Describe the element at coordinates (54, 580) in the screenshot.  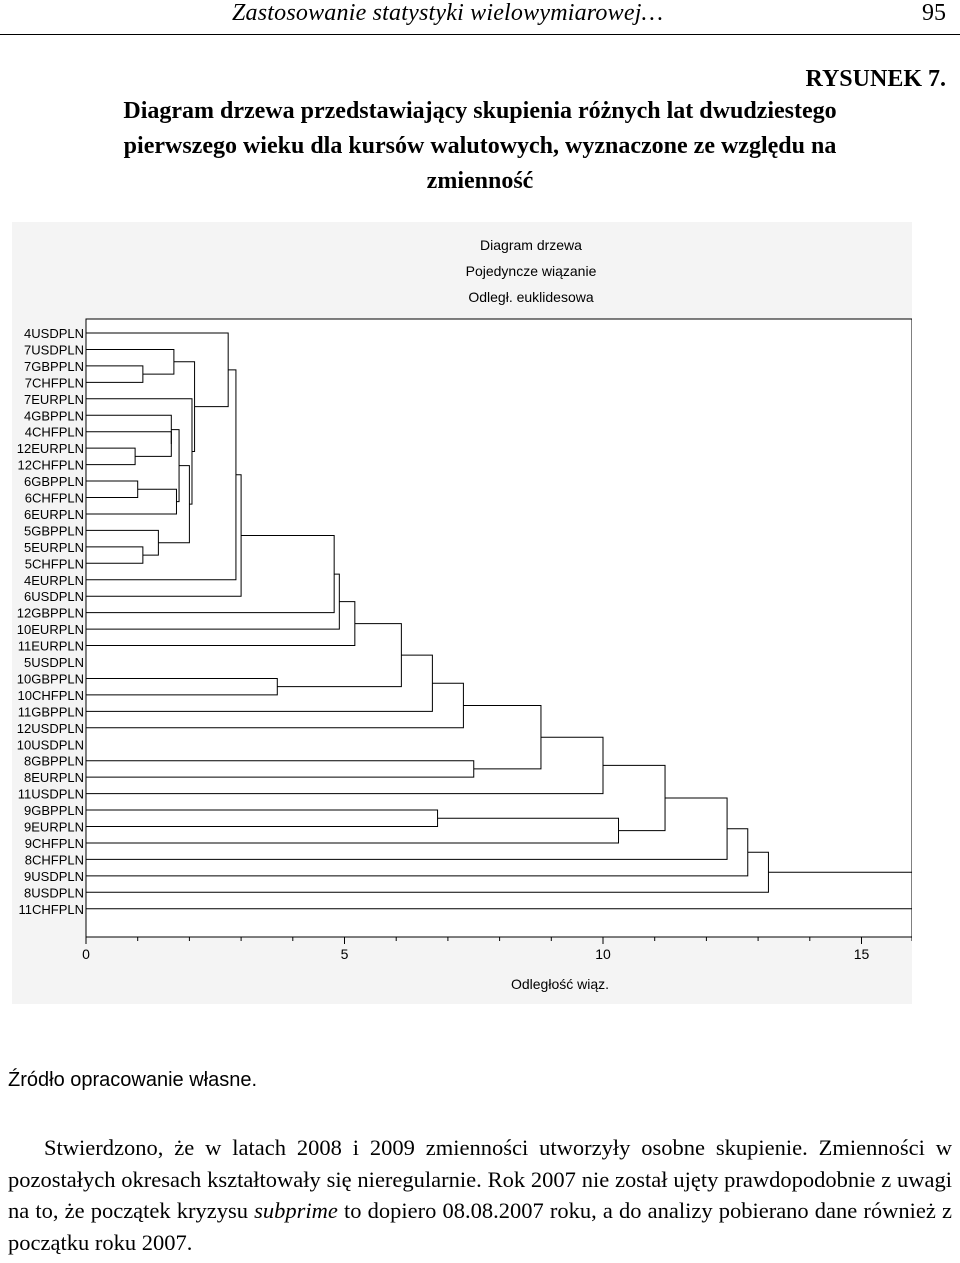
I see `leaf-label: 4EURPLN` at that location.